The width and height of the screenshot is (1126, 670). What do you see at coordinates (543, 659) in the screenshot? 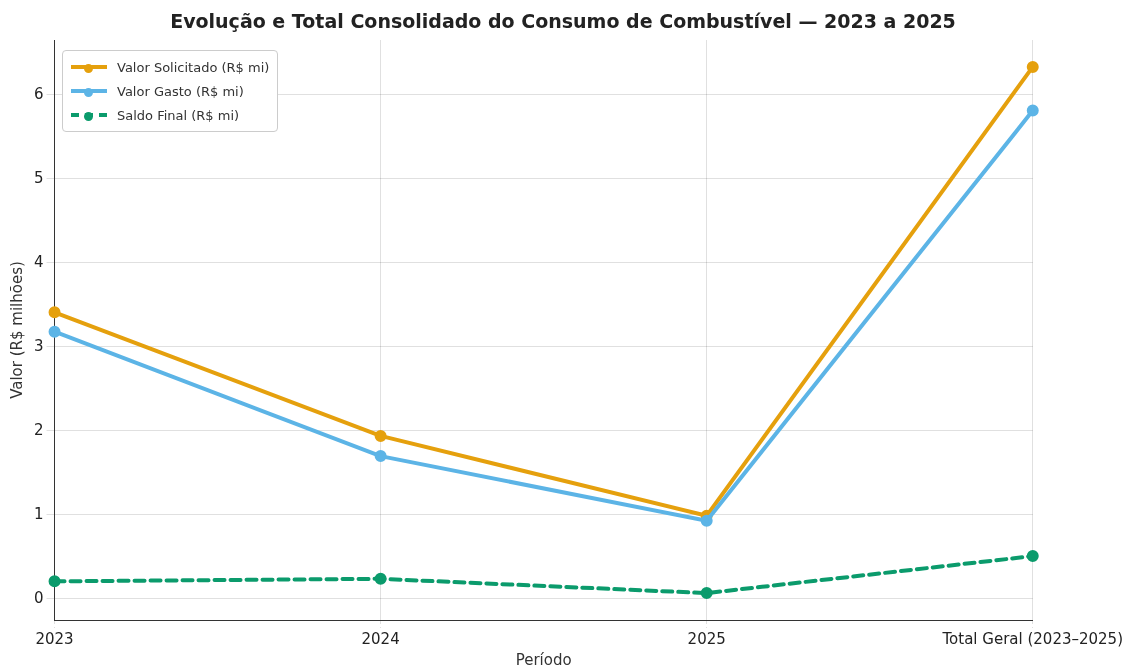
I see `x-axis-title: Período` at bounding box center [543, 659].